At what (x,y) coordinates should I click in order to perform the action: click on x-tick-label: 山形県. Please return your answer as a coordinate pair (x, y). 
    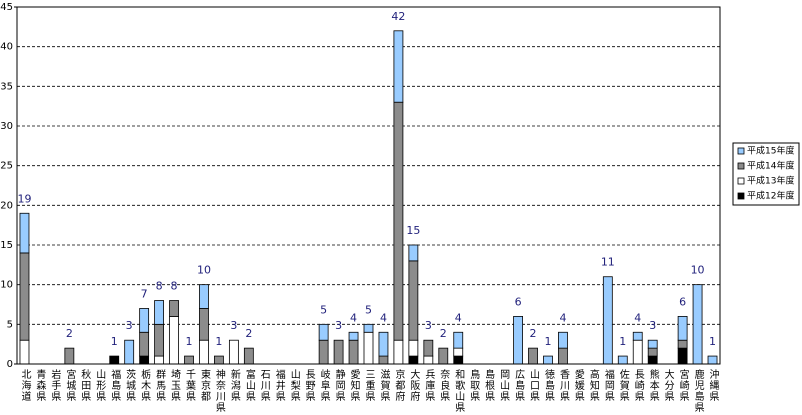
    Looking at the image, I should click on (100, 385).